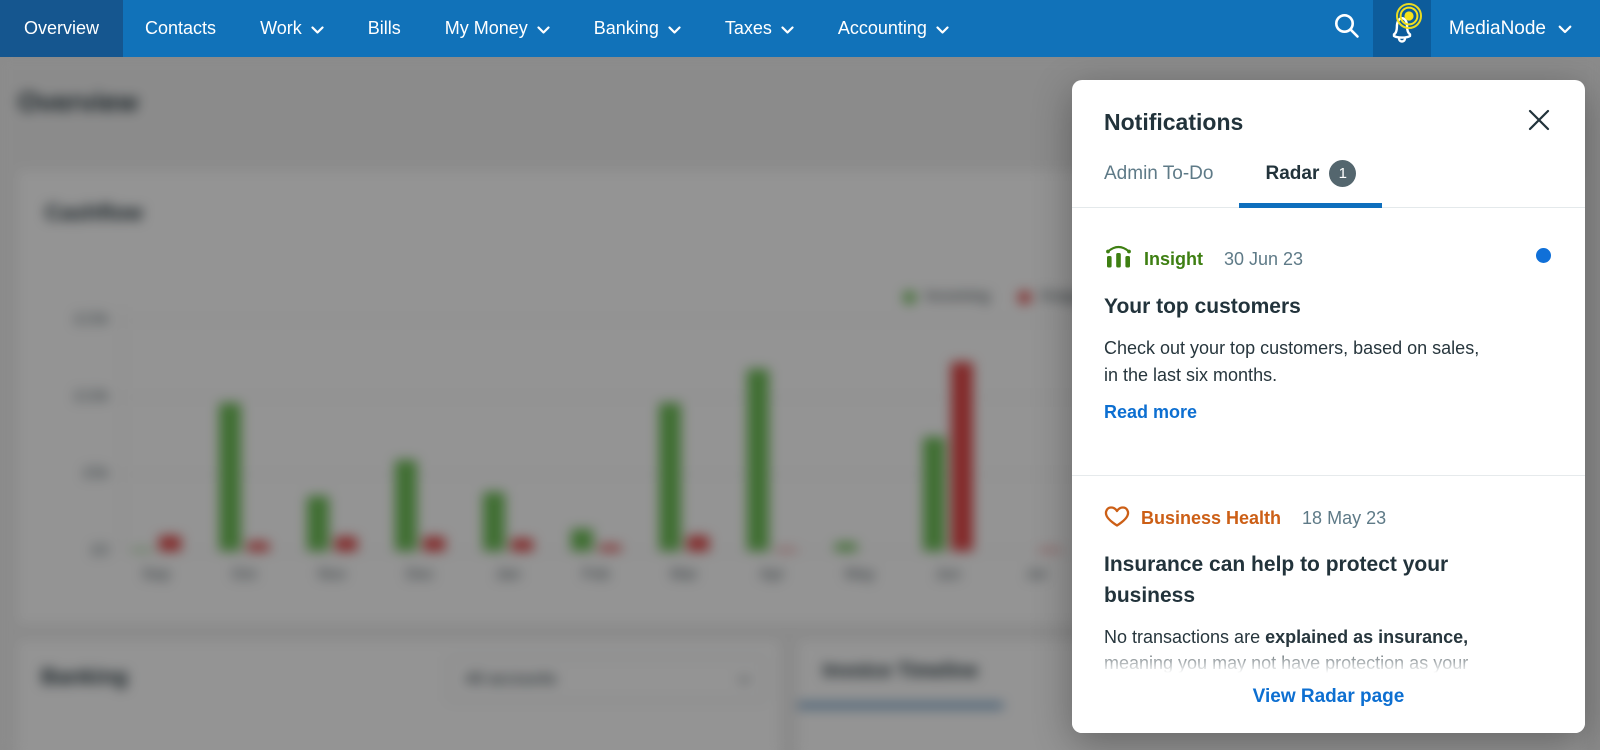 This screenshot has width=1600, height=750. I want to click on nav-item-label: Taxes, so click(748, 28).